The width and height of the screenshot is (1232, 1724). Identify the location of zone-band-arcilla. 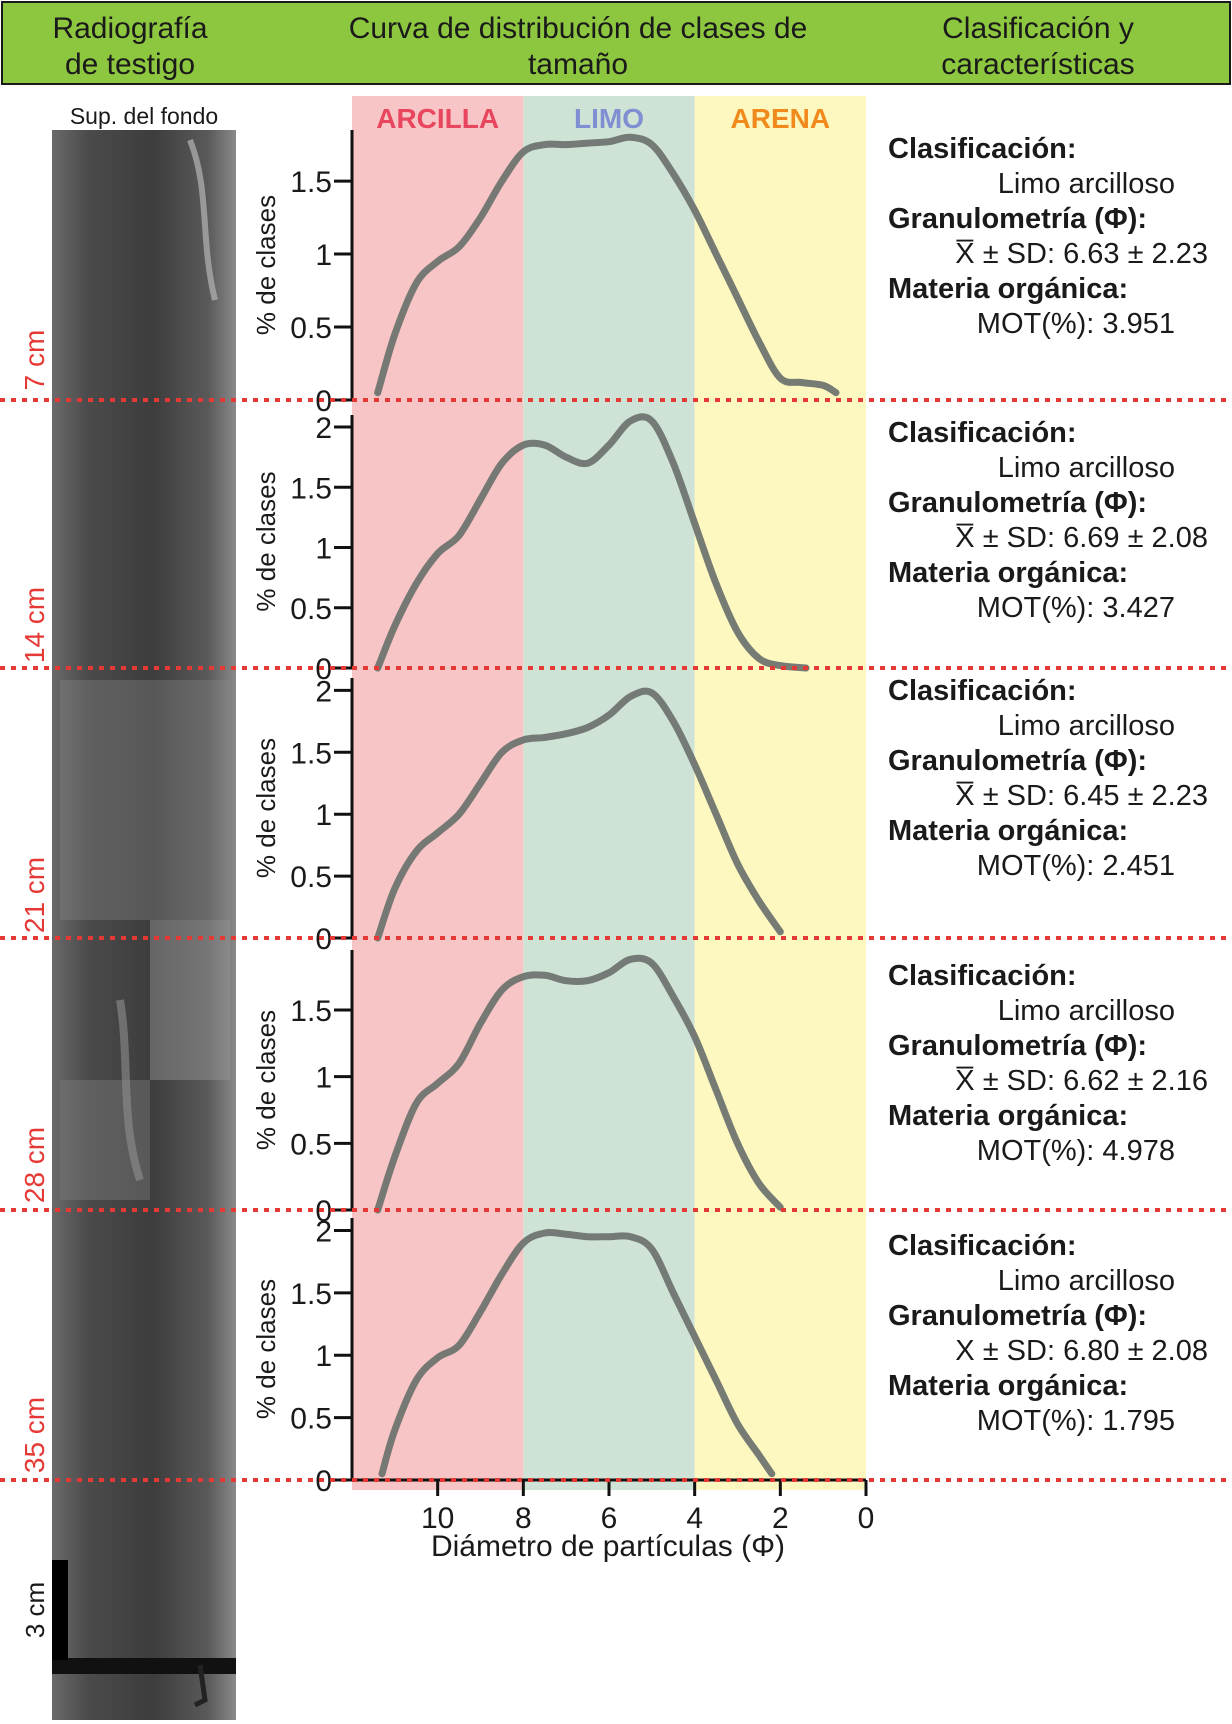
(438, 793).